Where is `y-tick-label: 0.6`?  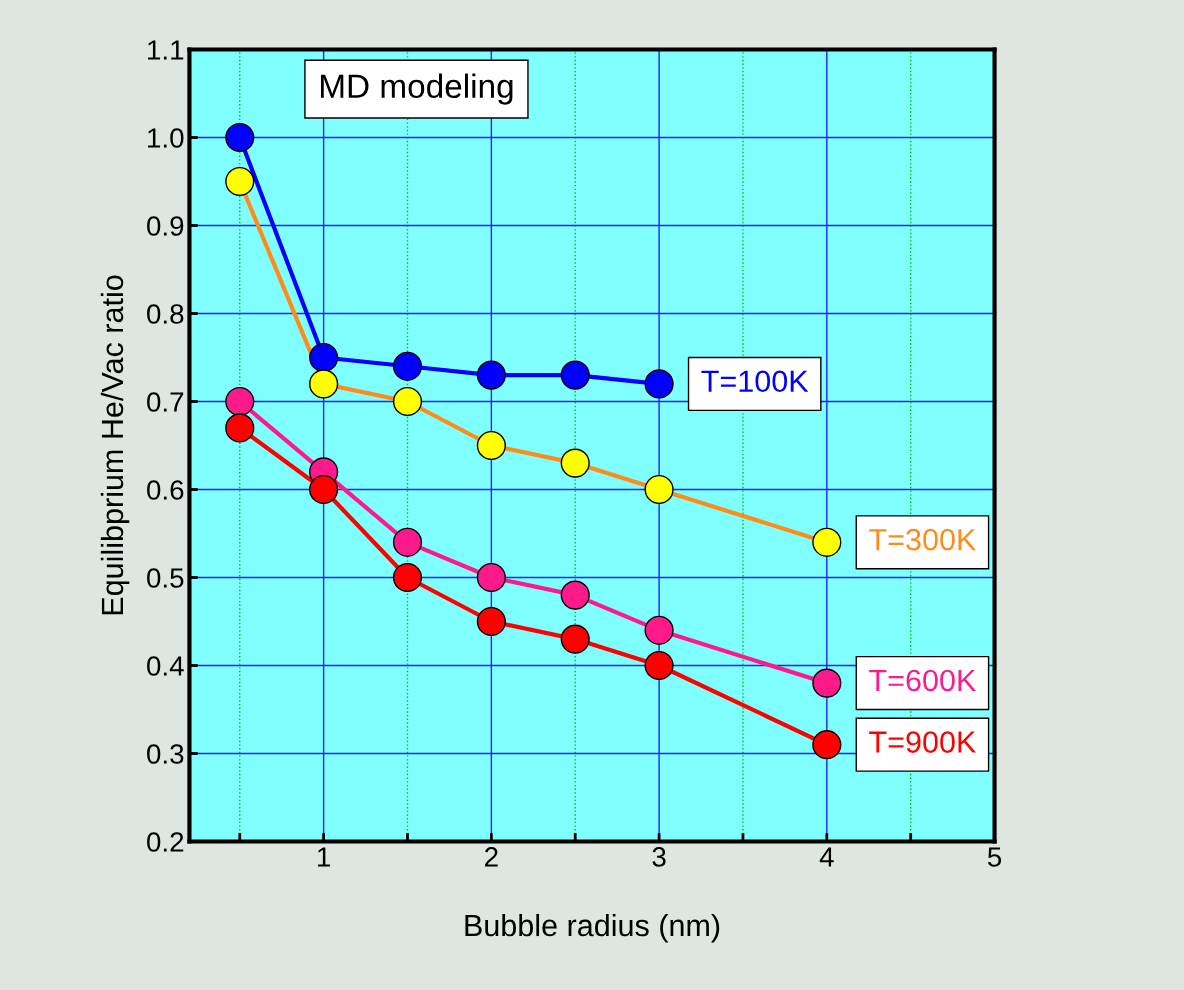
y-tick-label: 0.6 is located at coordinates (165, 490).